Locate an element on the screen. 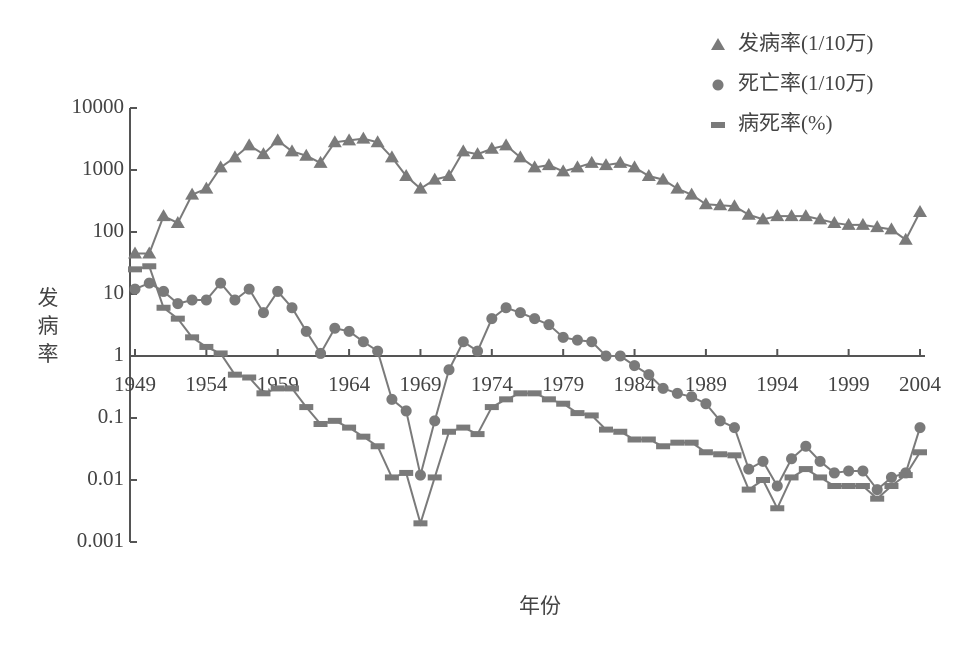  legend-label: 病死率(%) is located at coordinates (785, 123).